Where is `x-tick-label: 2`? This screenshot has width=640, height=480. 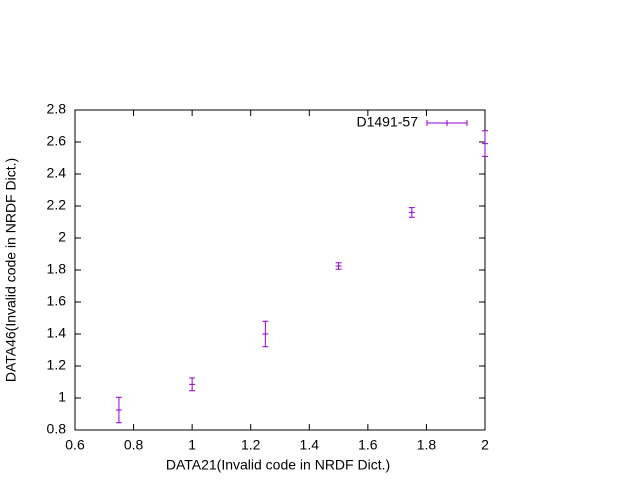
x-tick-label: 2 is located at coordinates (485, 445).